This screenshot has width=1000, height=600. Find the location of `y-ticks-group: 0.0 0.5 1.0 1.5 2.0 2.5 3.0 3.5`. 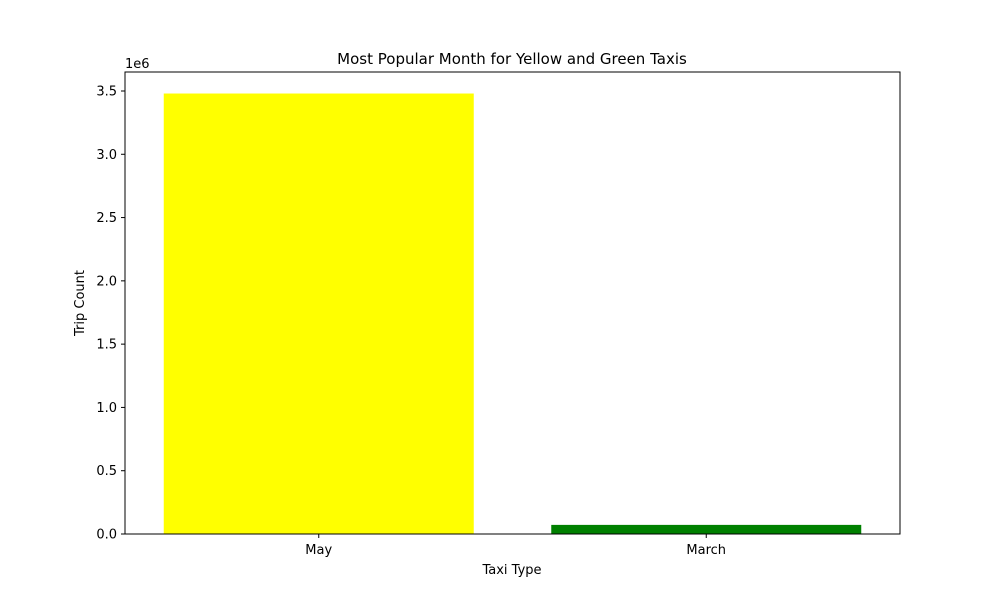

y-ticks-group: 0.0 0.5 1.0 1.5 2.0 2.5 3.0 3.5 is located at coordinates (110, 313).